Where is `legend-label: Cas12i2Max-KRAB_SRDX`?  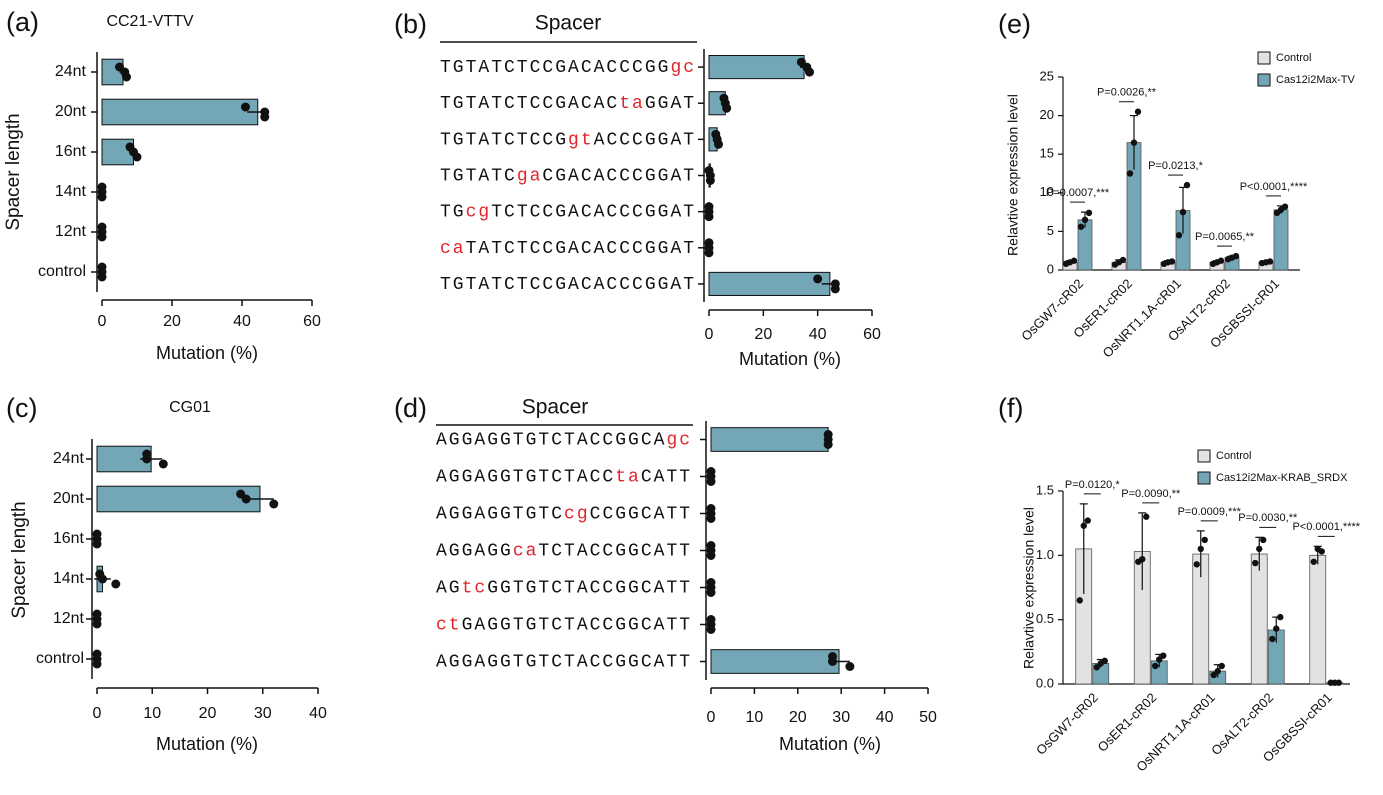 legend-label: Cas12i2Max-KRAB_SRDX is located at coordinates (1282, 478).